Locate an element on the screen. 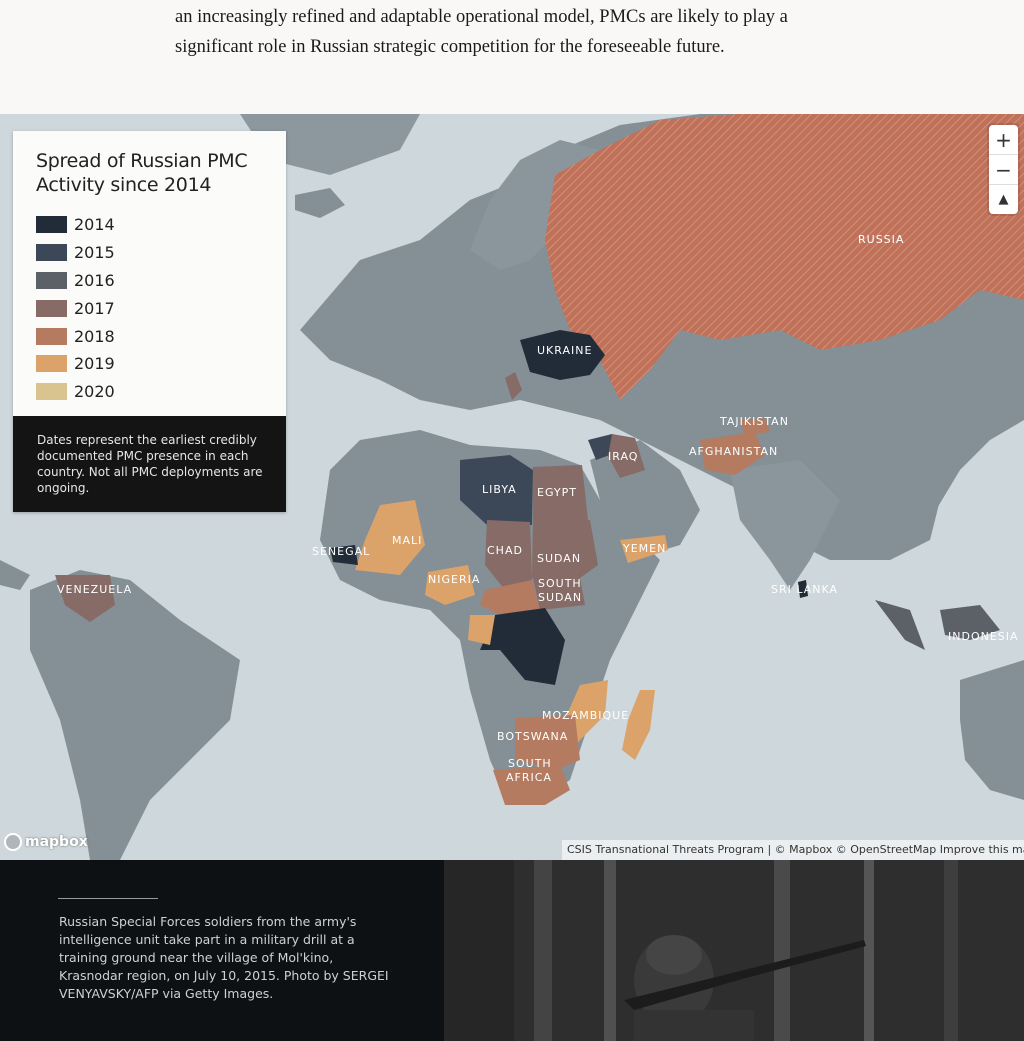 The image size is (1024, 1041). mapbox-logo-icon is located at coordinates (13, 842).